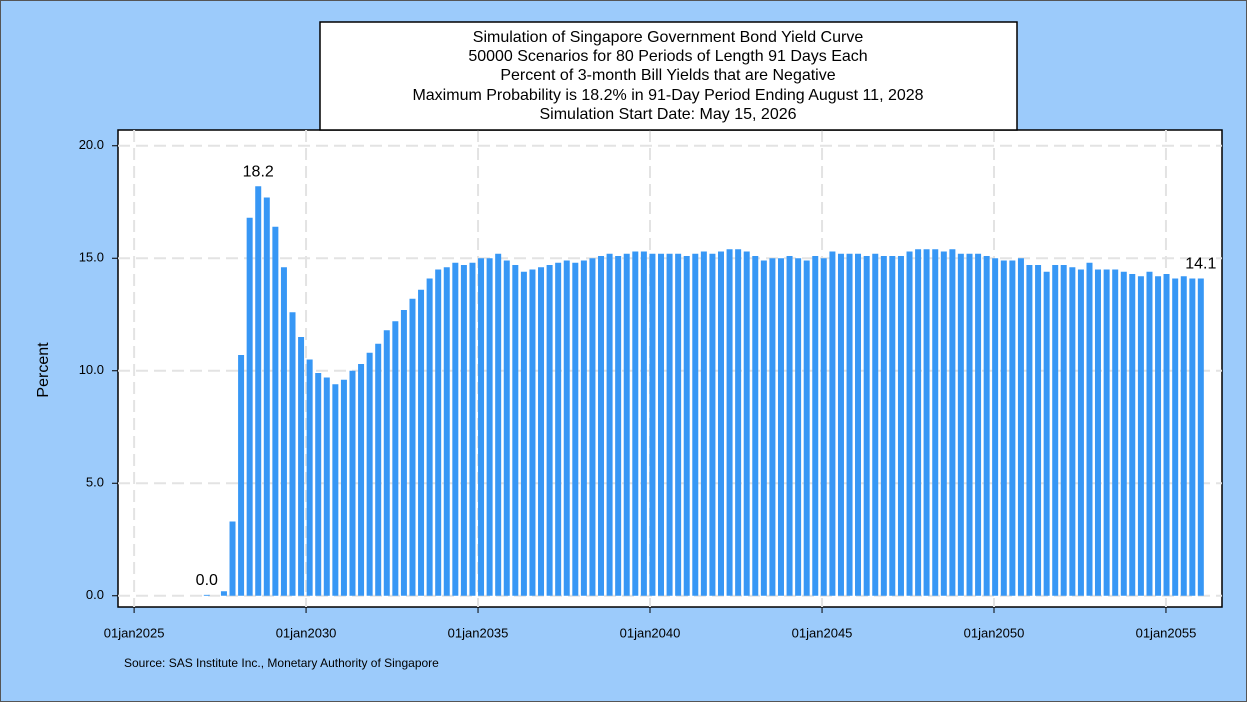  What do you see at coordinates (1166, 632) in the screenshot?
I see `x-tick-label: 01jan2055` at bounding box center [1166, 632].